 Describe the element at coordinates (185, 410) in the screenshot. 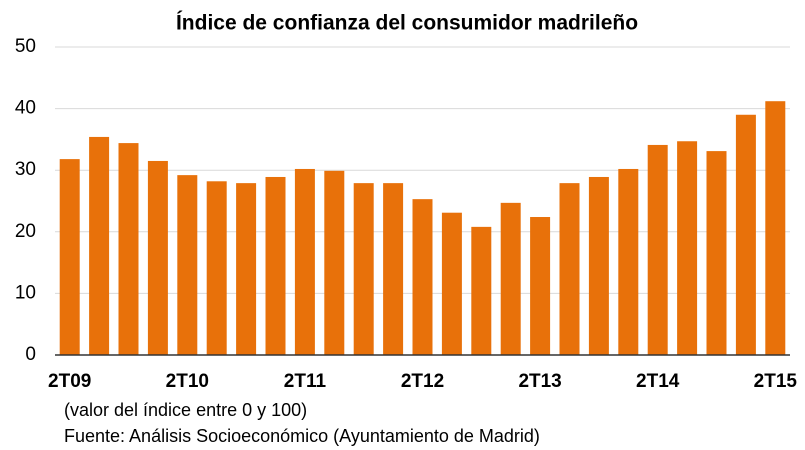

I see `note: (valor del índice entre 0 y 100)` at that location.